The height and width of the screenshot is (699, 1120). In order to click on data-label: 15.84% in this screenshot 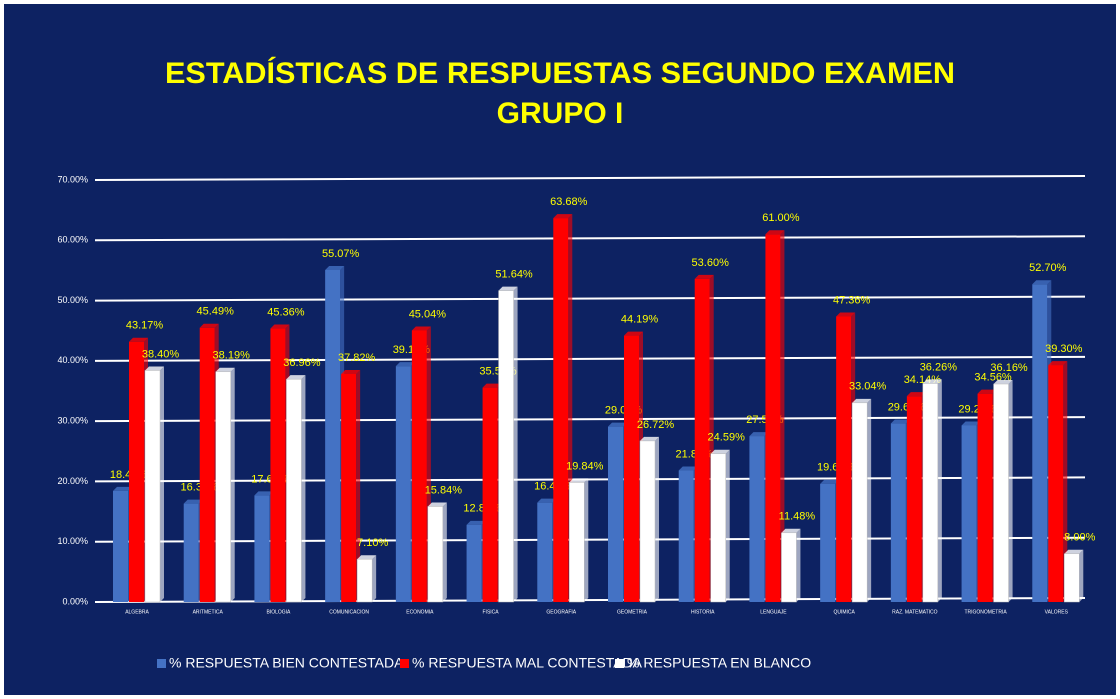, I will do `click(444, 490)`.